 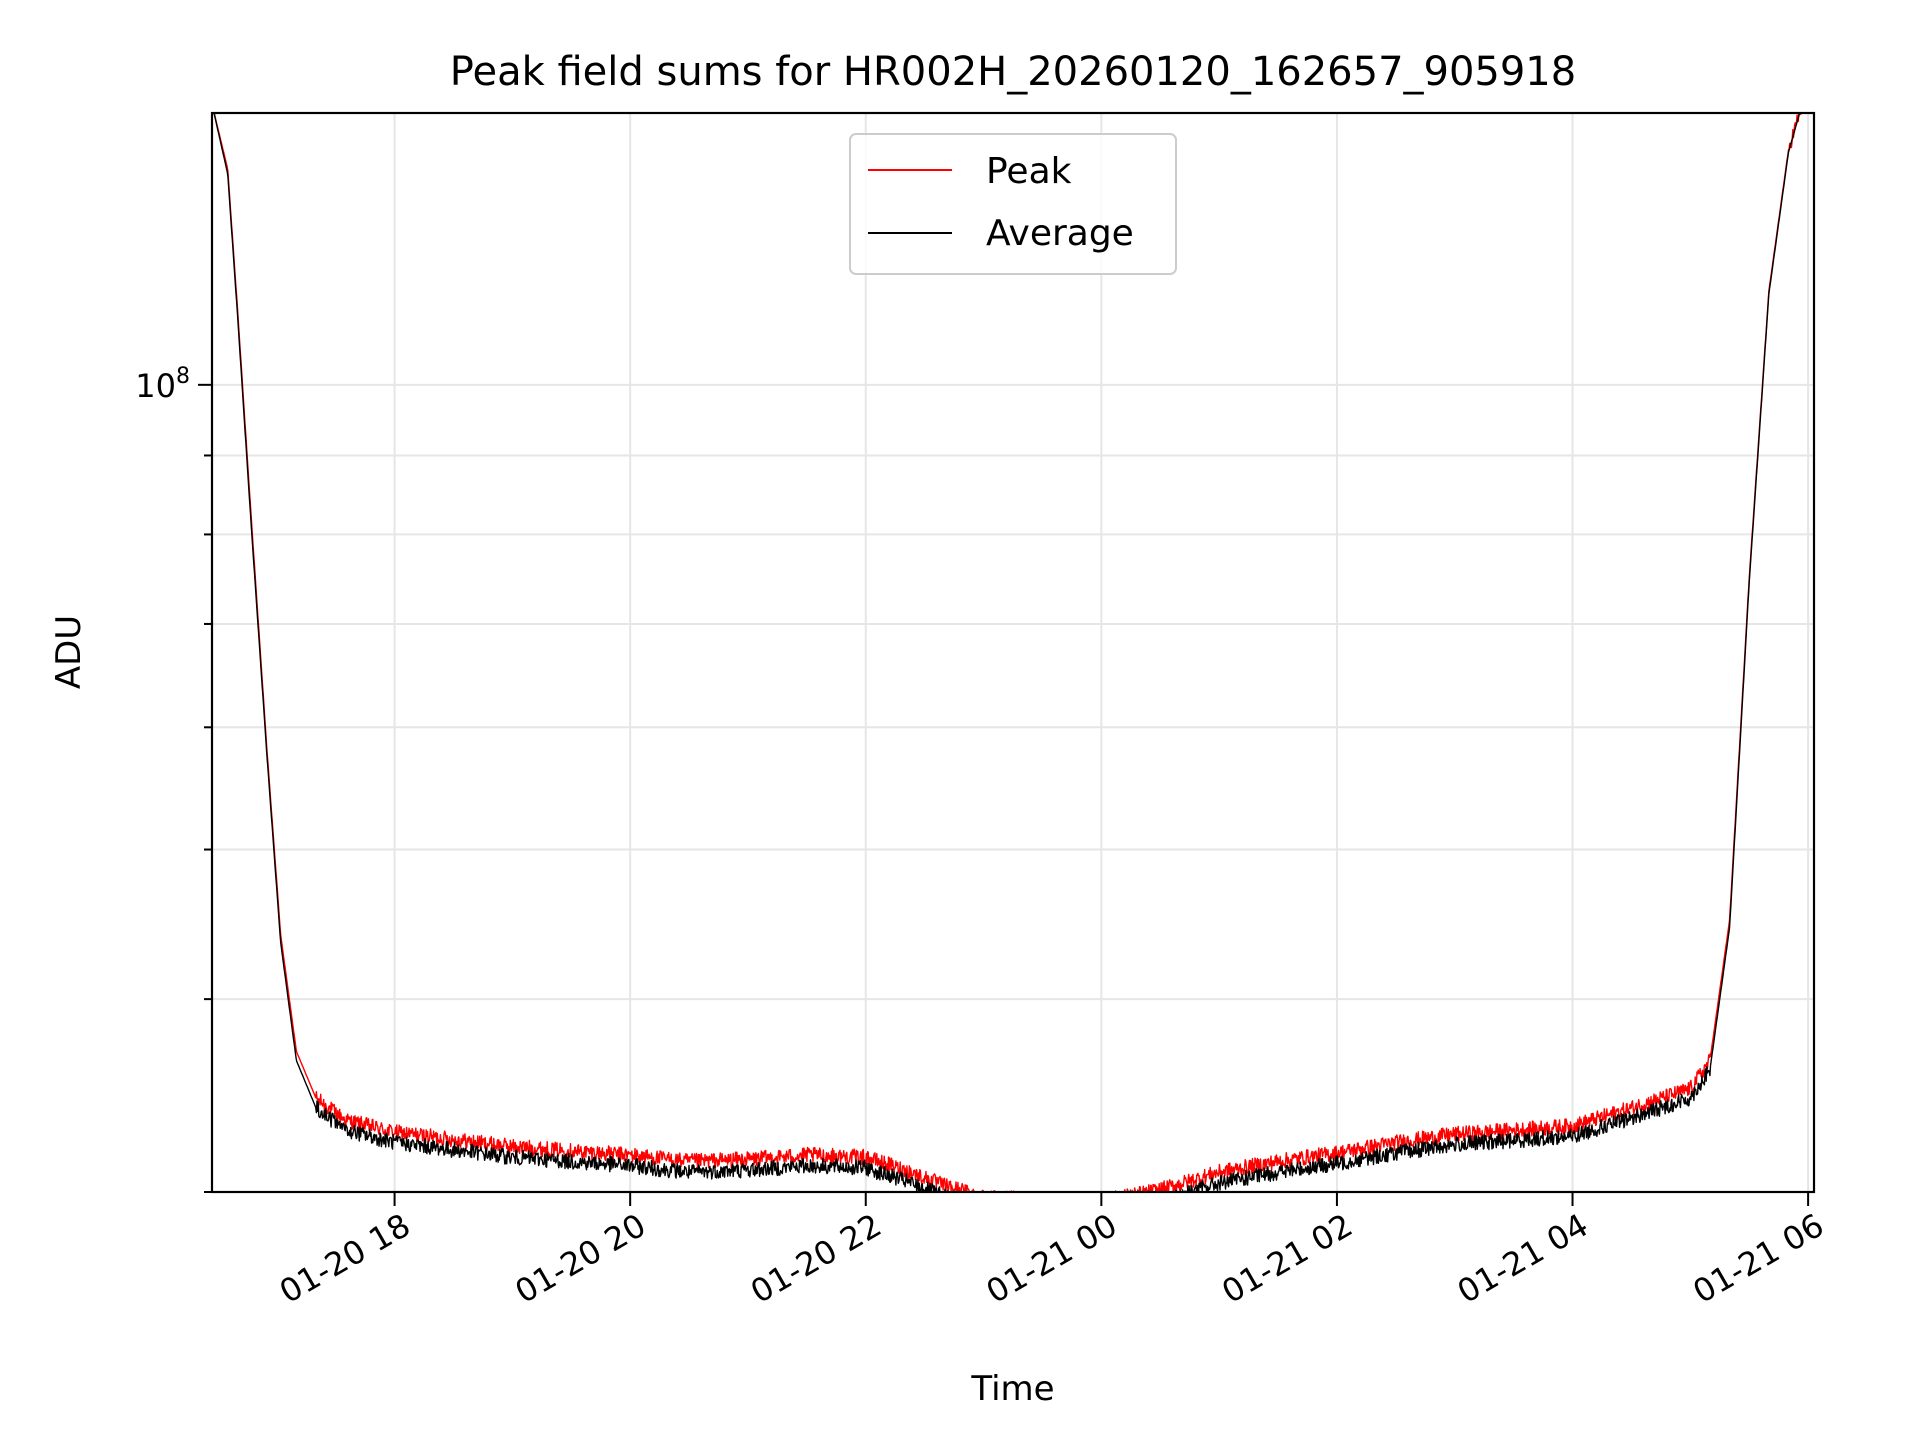 What do you see at coordinates (816, 1258) in the screenshot?
I see `x-tick-label: 01-20 22` at bounding box center [816, 1258].